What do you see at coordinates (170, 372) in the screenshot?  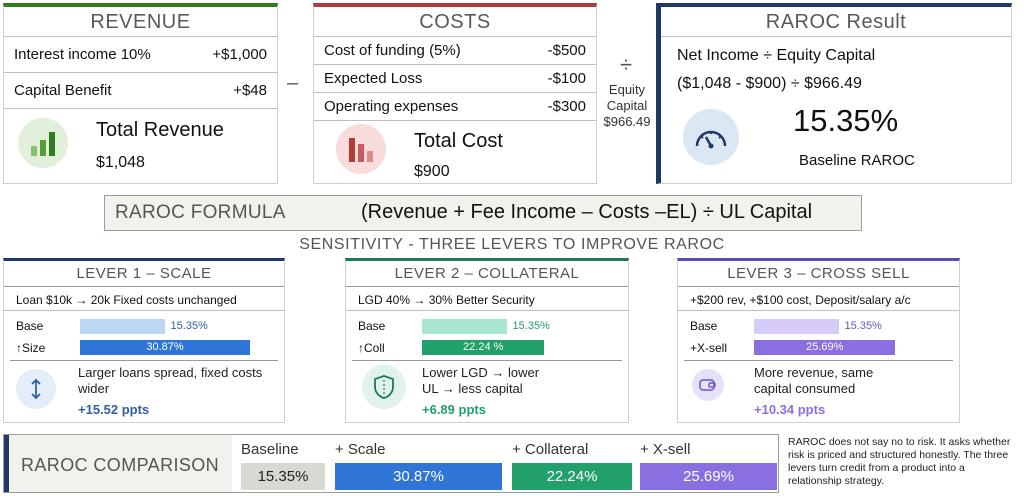 I see `lever-text-line: Larger loans spread, fixed costs` at bounding box center [170, 372].